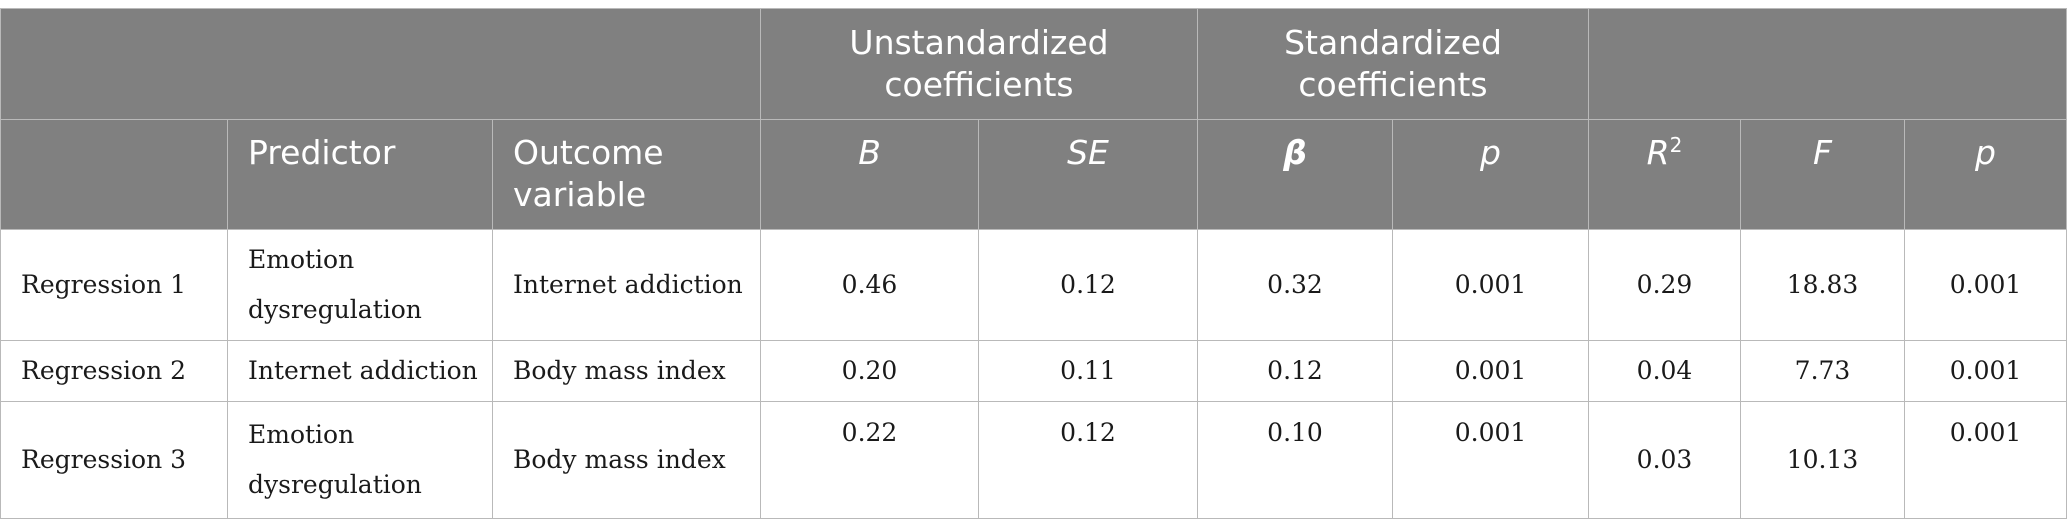 Image resolution: width=2068 pixels, height=530 pixels. What do you see at coordinates (870, 174) in the screenshot?
I see `header-b: B` at bounding box center [870, 174].